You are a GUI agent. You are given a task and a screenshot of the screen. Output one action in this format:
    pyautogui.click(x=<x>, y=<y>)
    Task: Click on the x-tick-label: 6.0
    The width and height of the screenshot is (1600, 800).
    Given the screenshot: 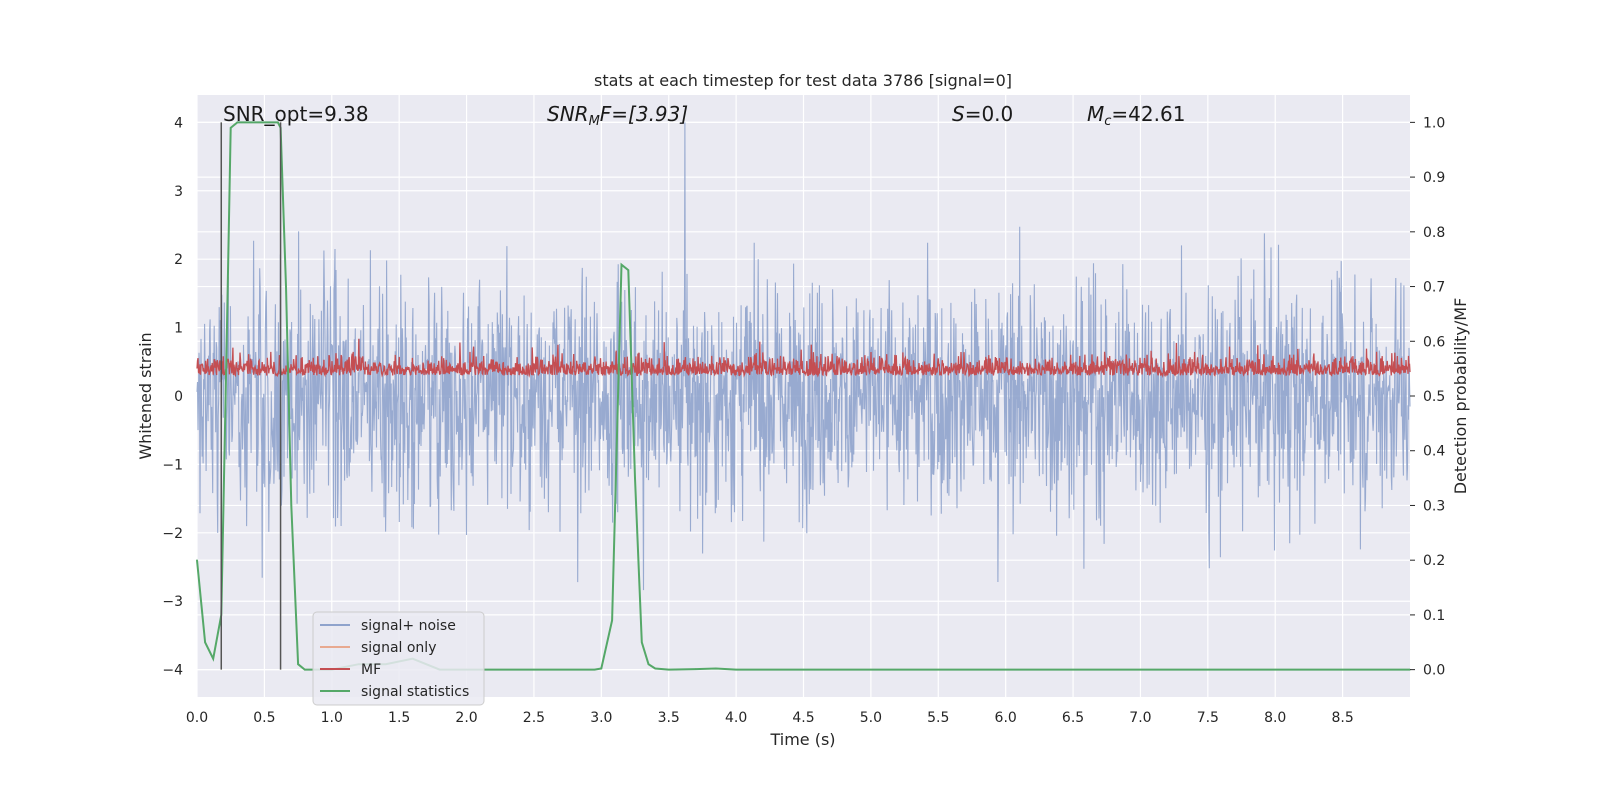 What is the action you would take?
    pyautogui.click(x=1006, y=718)
    